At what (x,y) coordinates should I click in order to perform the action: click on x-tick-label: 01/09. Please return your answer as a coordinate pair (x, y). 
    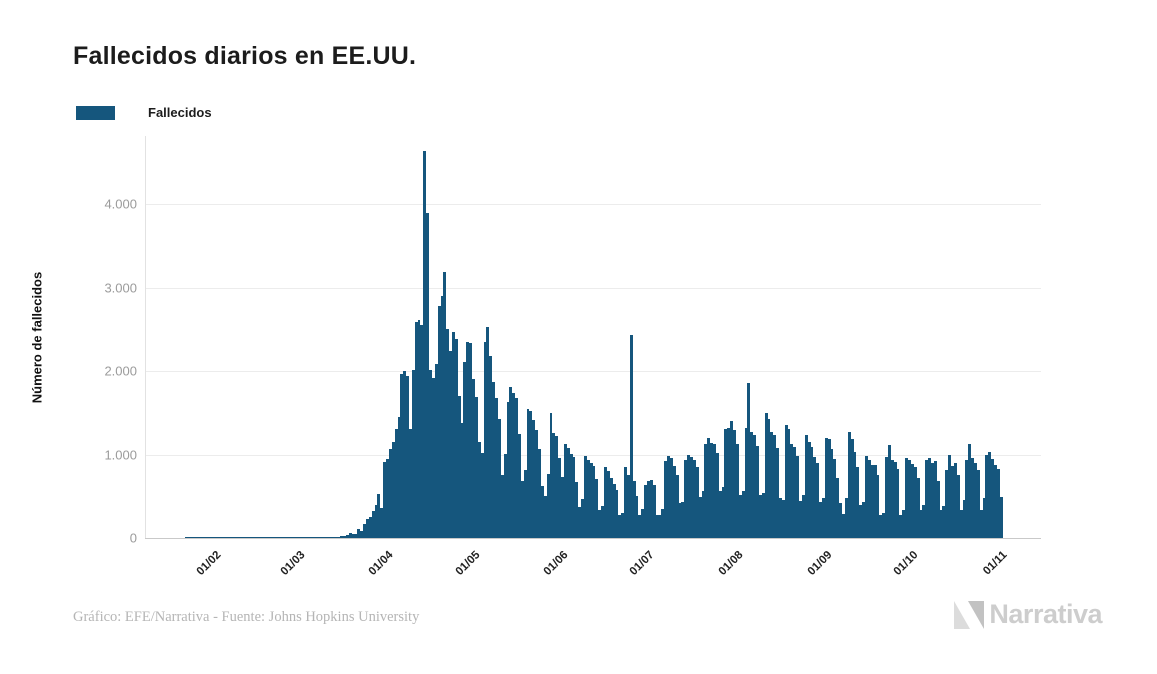
    Looking at the image, I should click on (820, 563).